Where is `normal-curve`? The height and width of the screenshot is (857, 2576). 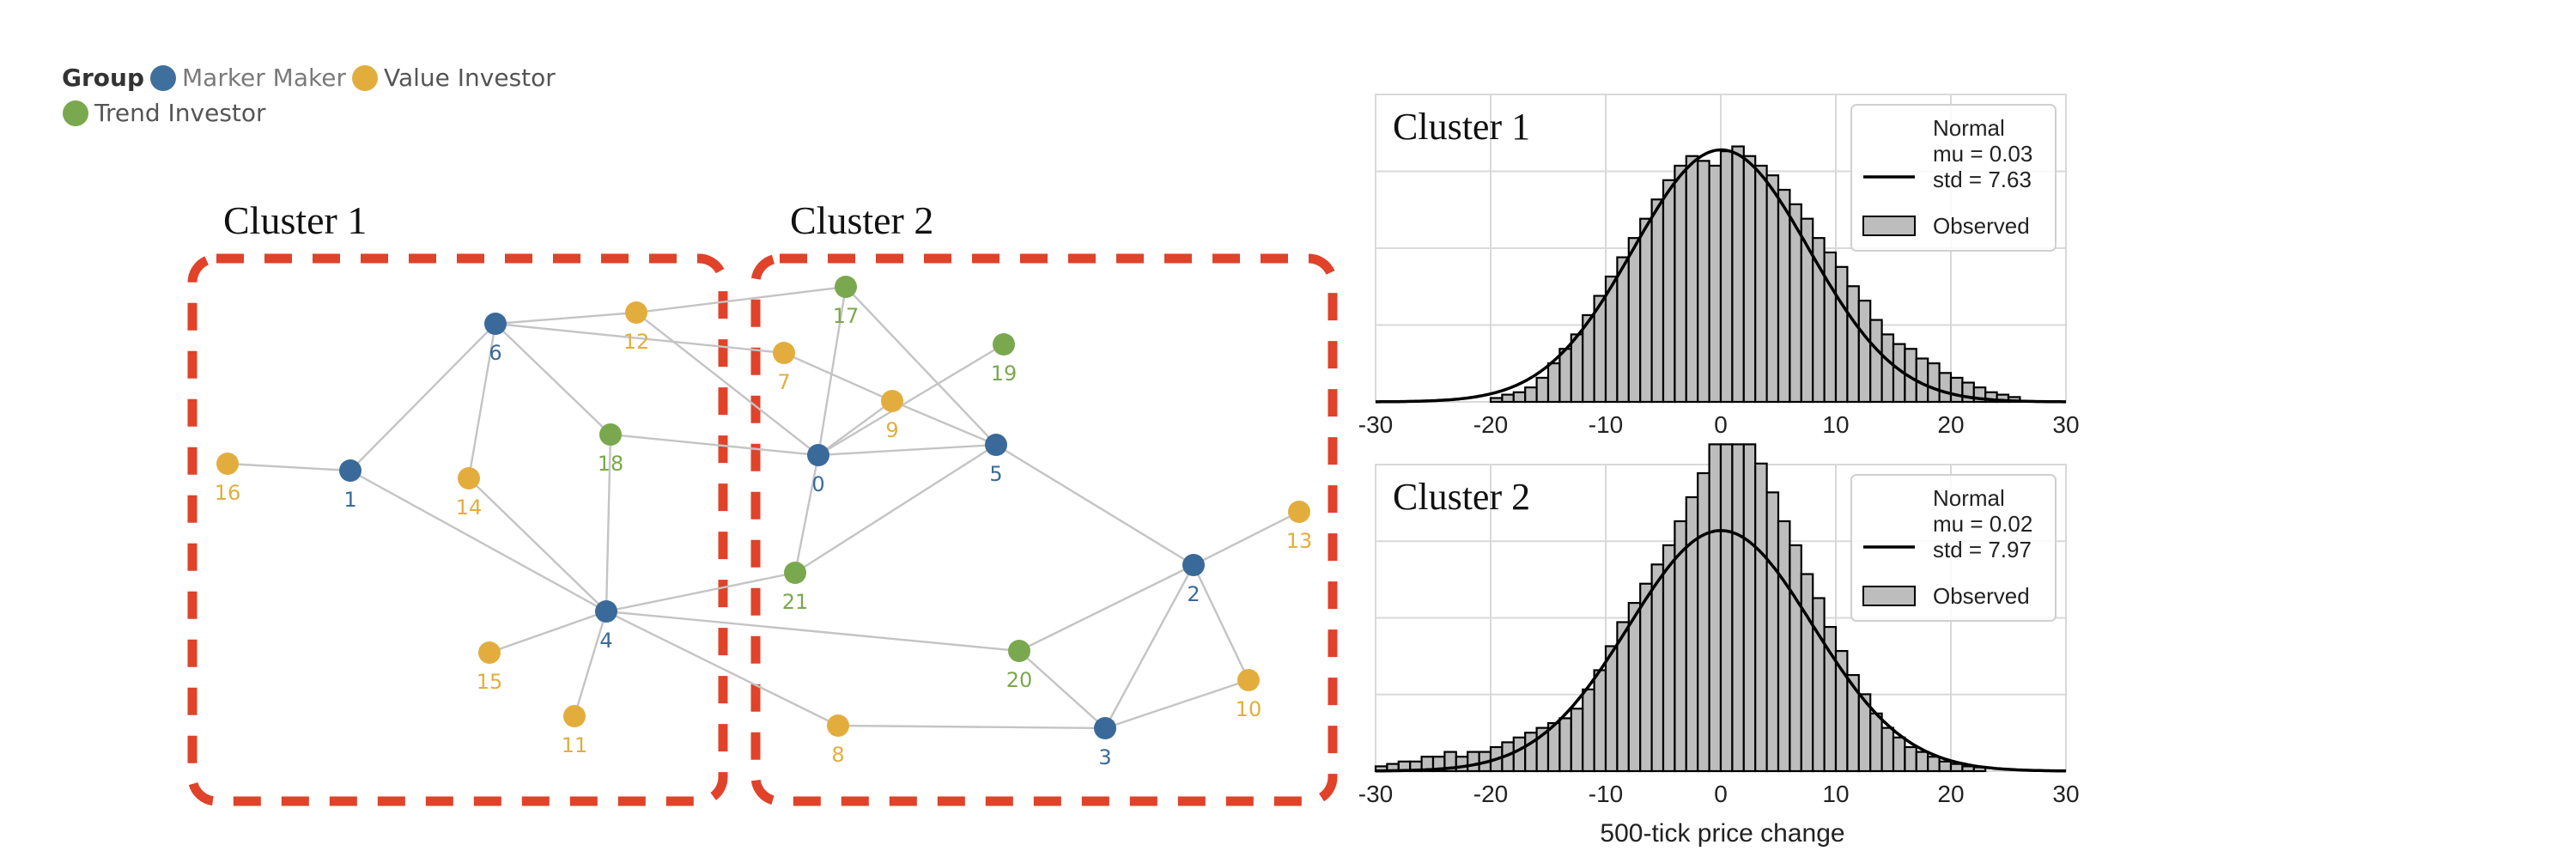
normal-curve is located at coordinates (1721, 276).